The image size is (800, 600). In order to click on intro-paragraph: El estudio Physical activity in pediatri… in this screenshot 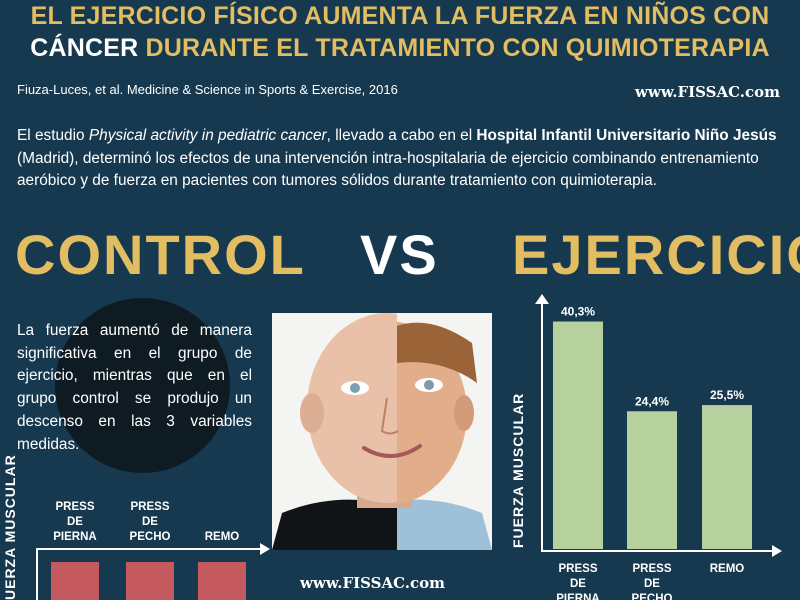, I will do `click(399, 159)`.